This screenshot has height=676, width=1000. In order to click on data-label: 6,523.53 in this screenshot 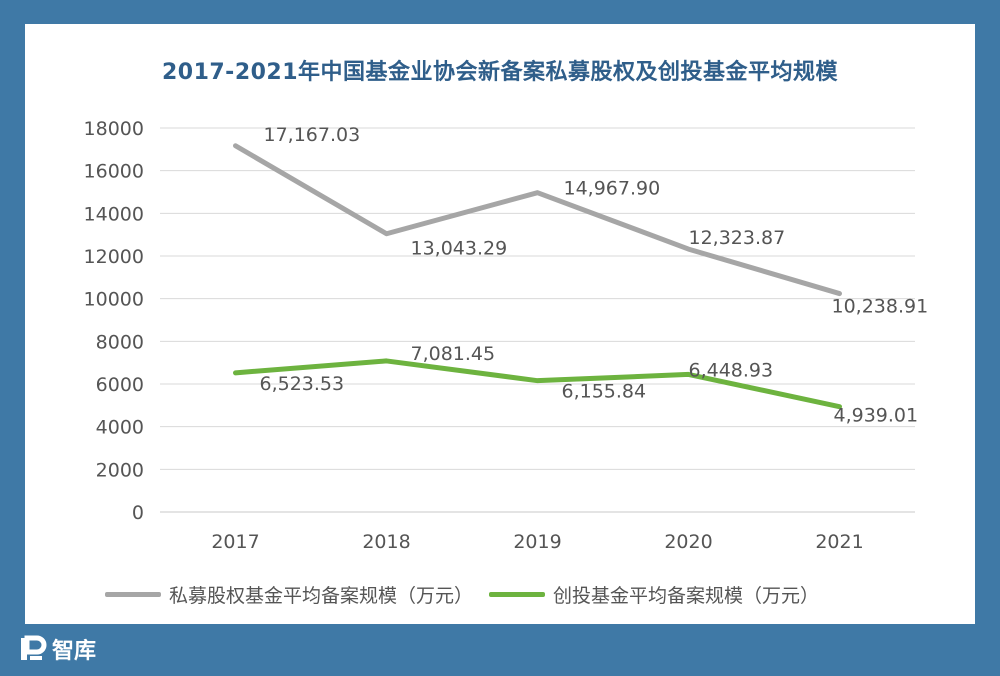, I will do `click(302, 384)`.